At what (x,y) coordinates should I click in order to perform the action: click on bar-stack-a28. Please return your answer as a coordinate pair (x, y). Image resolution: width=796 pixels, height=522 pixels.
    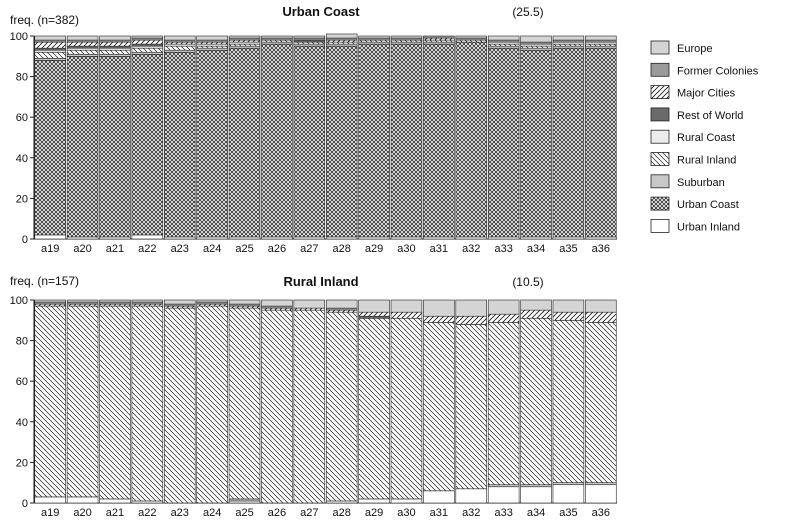
    Looking at the image, I should click on (341, 401).